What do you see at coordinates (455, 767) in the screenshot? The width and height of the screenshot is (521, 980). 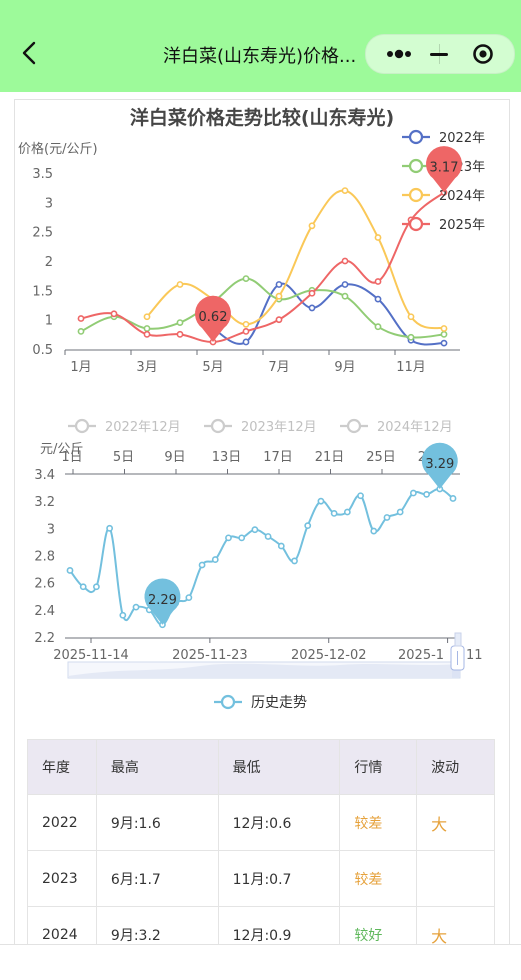 I see `header-volatility: 波动` at bounding box center [455, 767].